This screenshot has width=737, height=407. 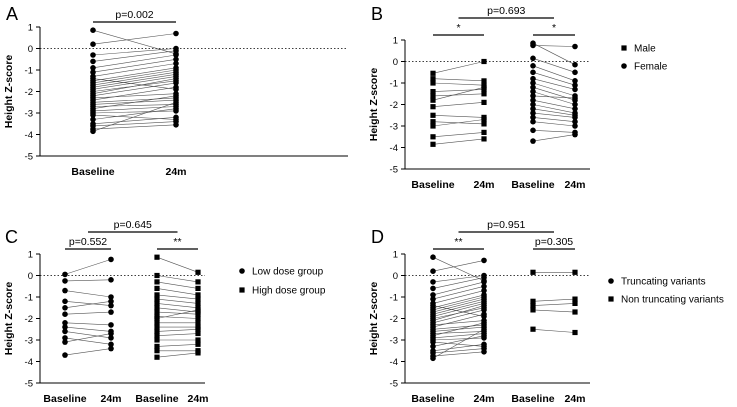 I want to click on legend-label: Male, so click(x=645, y=49).